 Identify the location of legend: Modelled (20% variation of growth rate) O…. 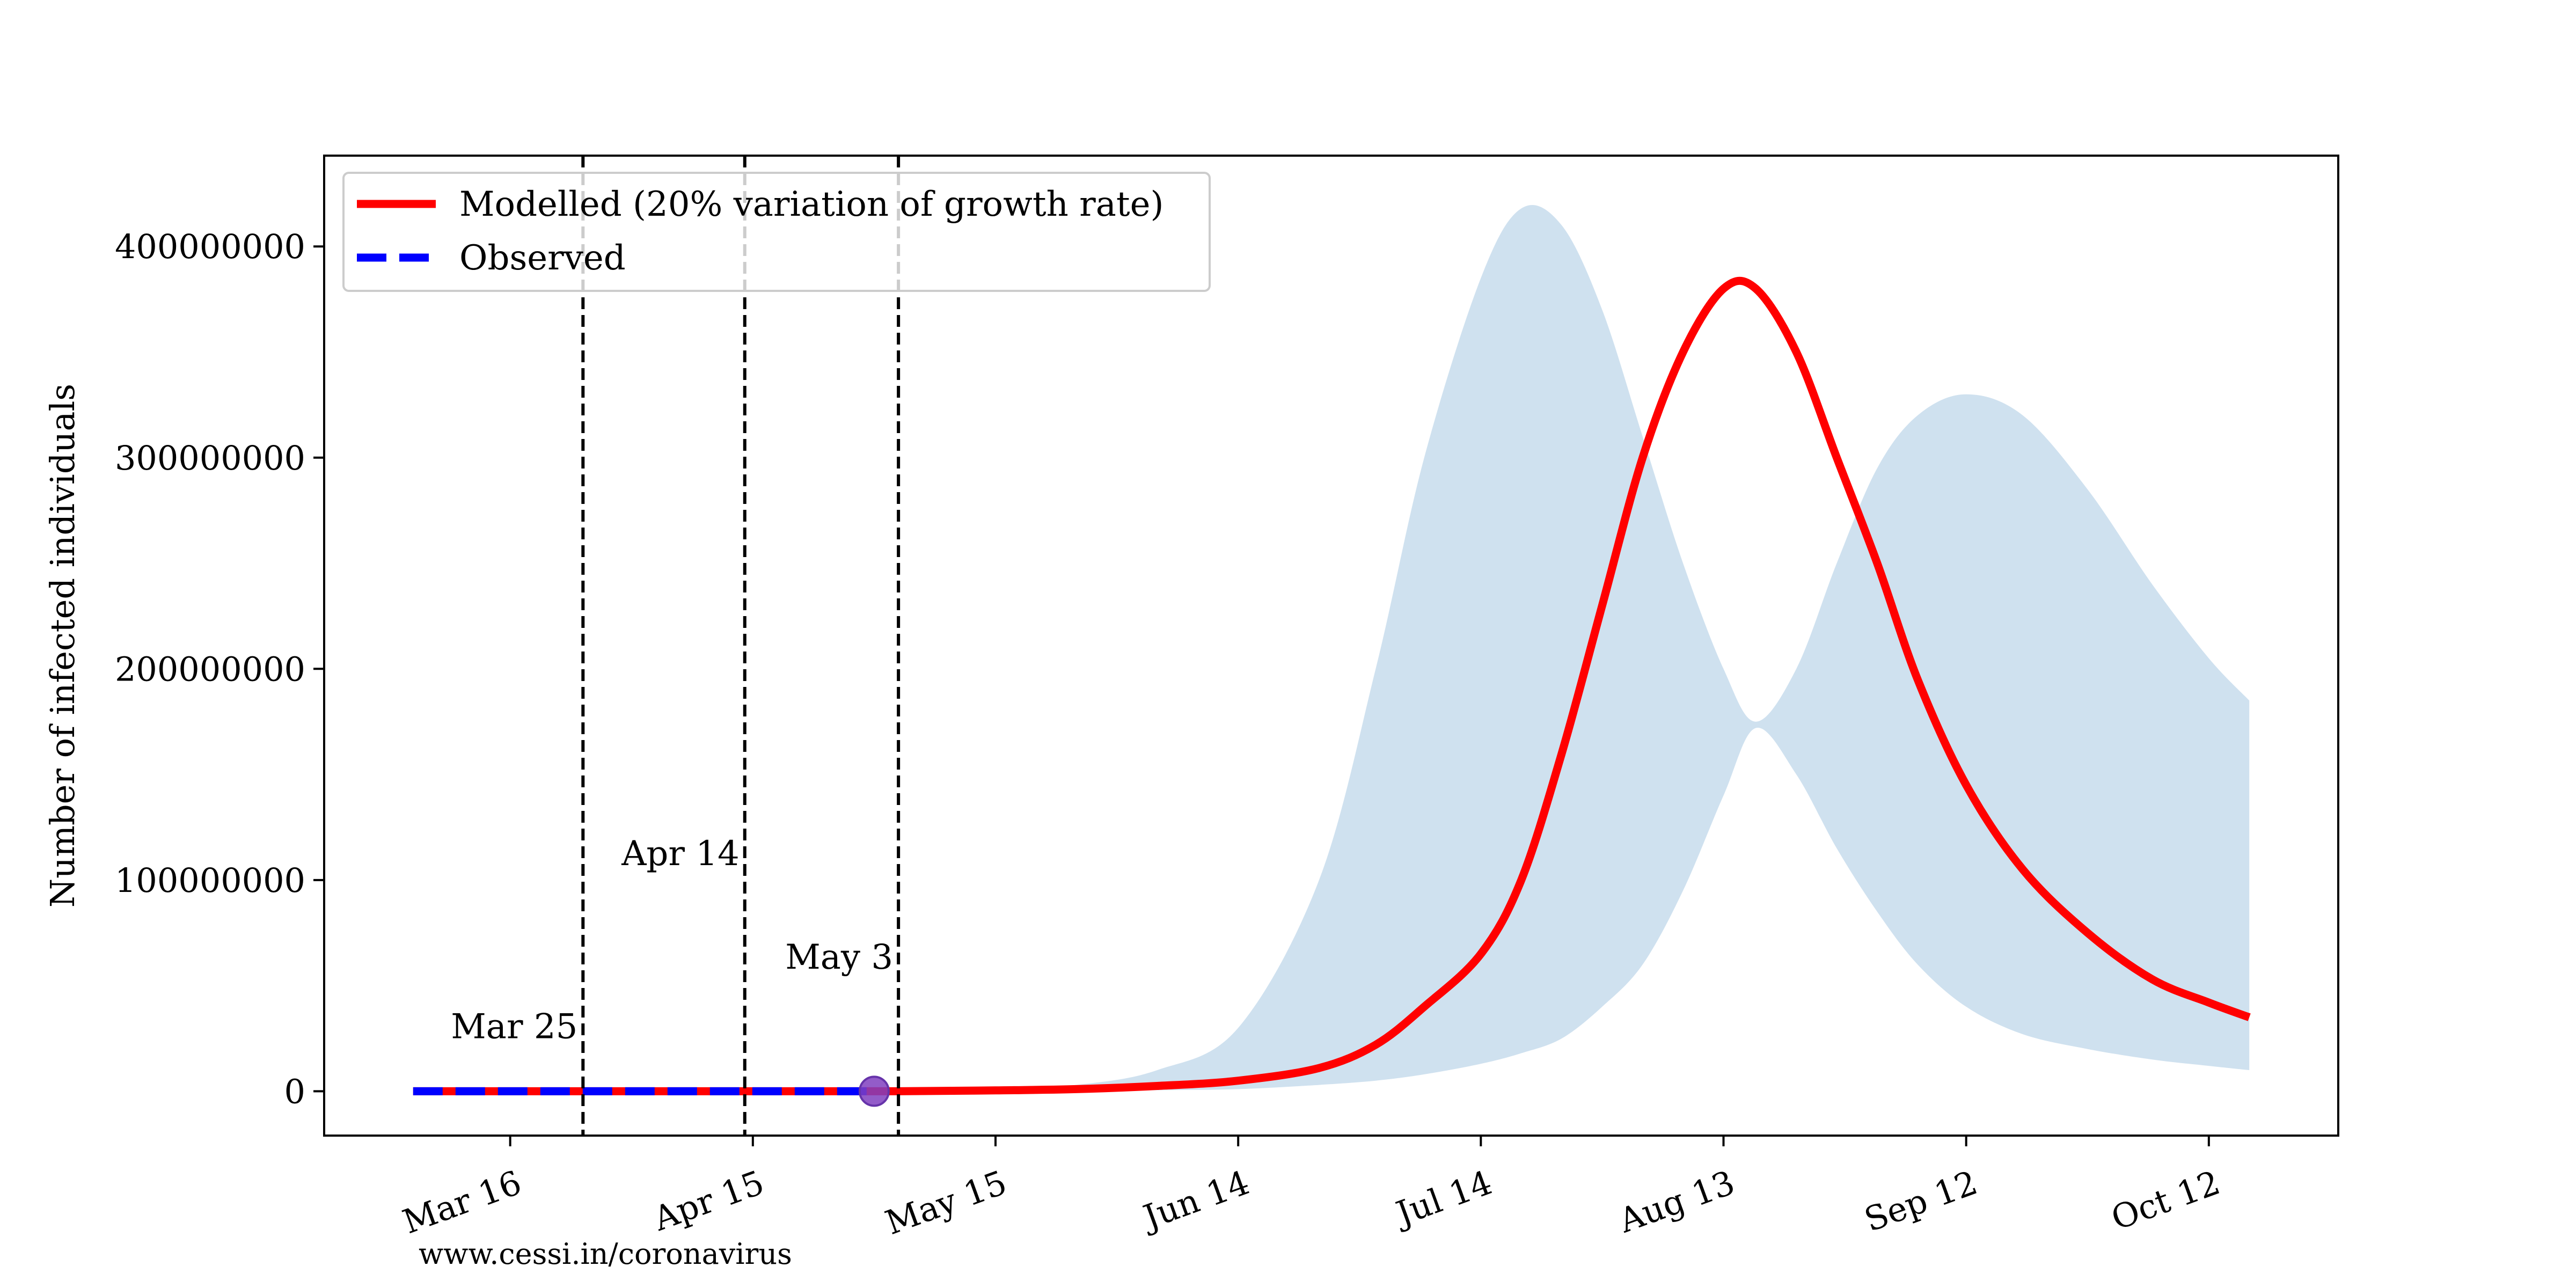
(776, 232).